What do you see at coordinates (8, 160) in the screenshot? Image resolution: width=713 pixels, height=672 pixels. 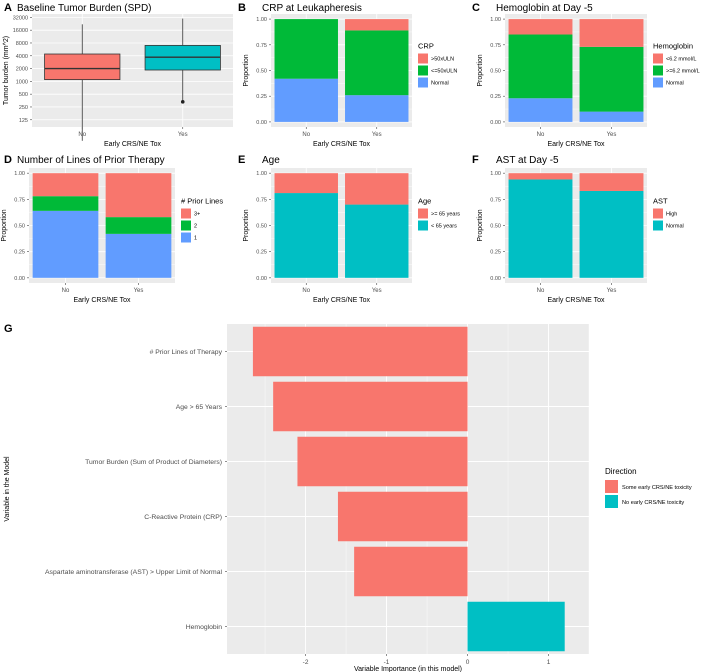 I see `panel-d-label: D` at bounding box center [8, 160].